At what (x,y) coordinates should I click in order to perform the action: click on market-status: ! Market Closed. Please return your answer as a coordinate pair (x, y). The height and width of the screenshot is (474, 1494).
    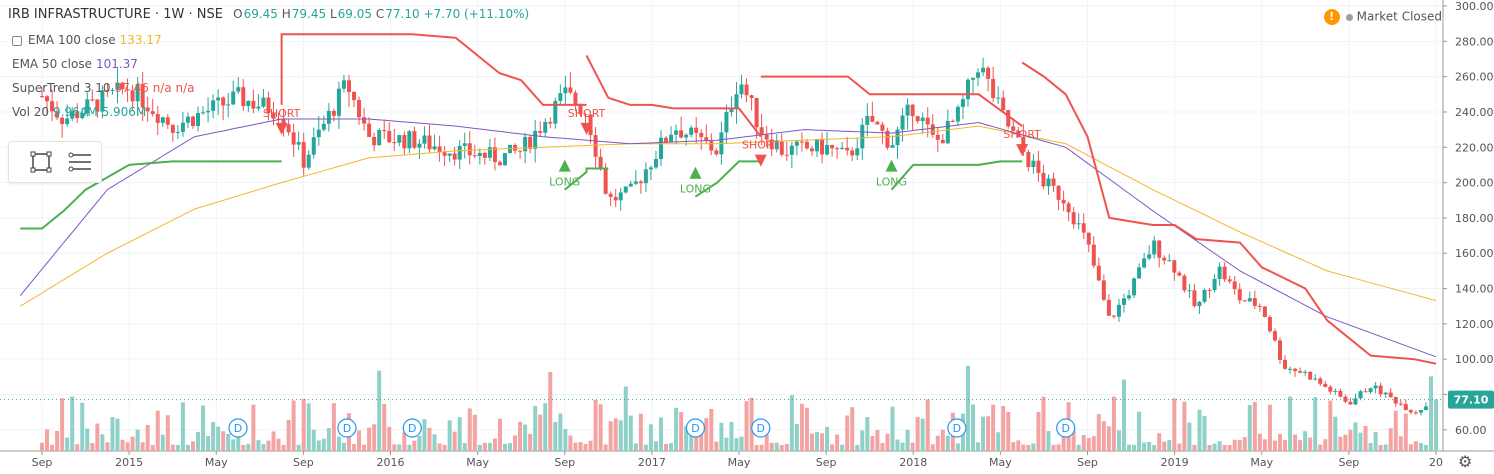
    Looking at the image, I should click on (1382, 17).